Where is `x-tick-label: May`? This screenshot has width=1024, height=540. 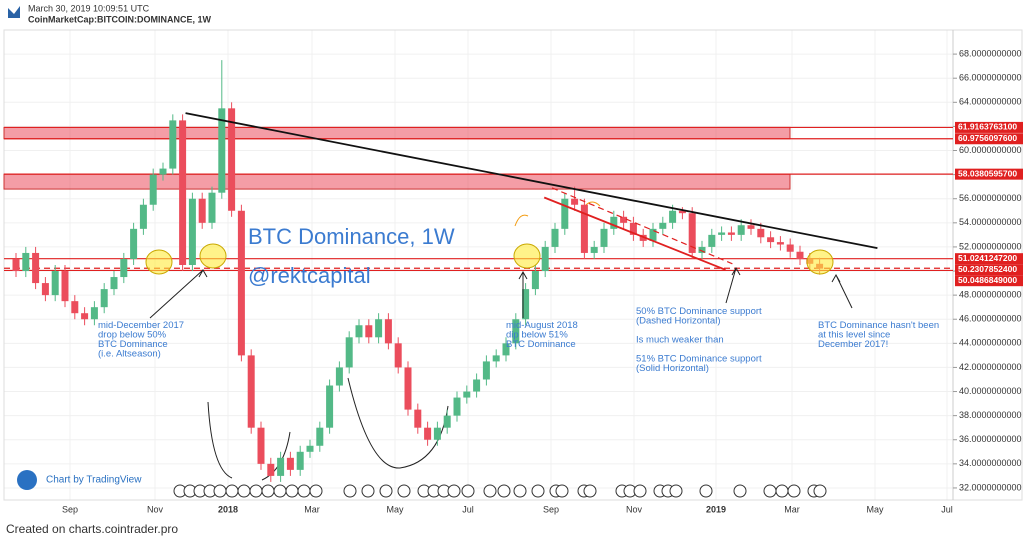
x-tick-label: May is located at coordinates (875, 509).